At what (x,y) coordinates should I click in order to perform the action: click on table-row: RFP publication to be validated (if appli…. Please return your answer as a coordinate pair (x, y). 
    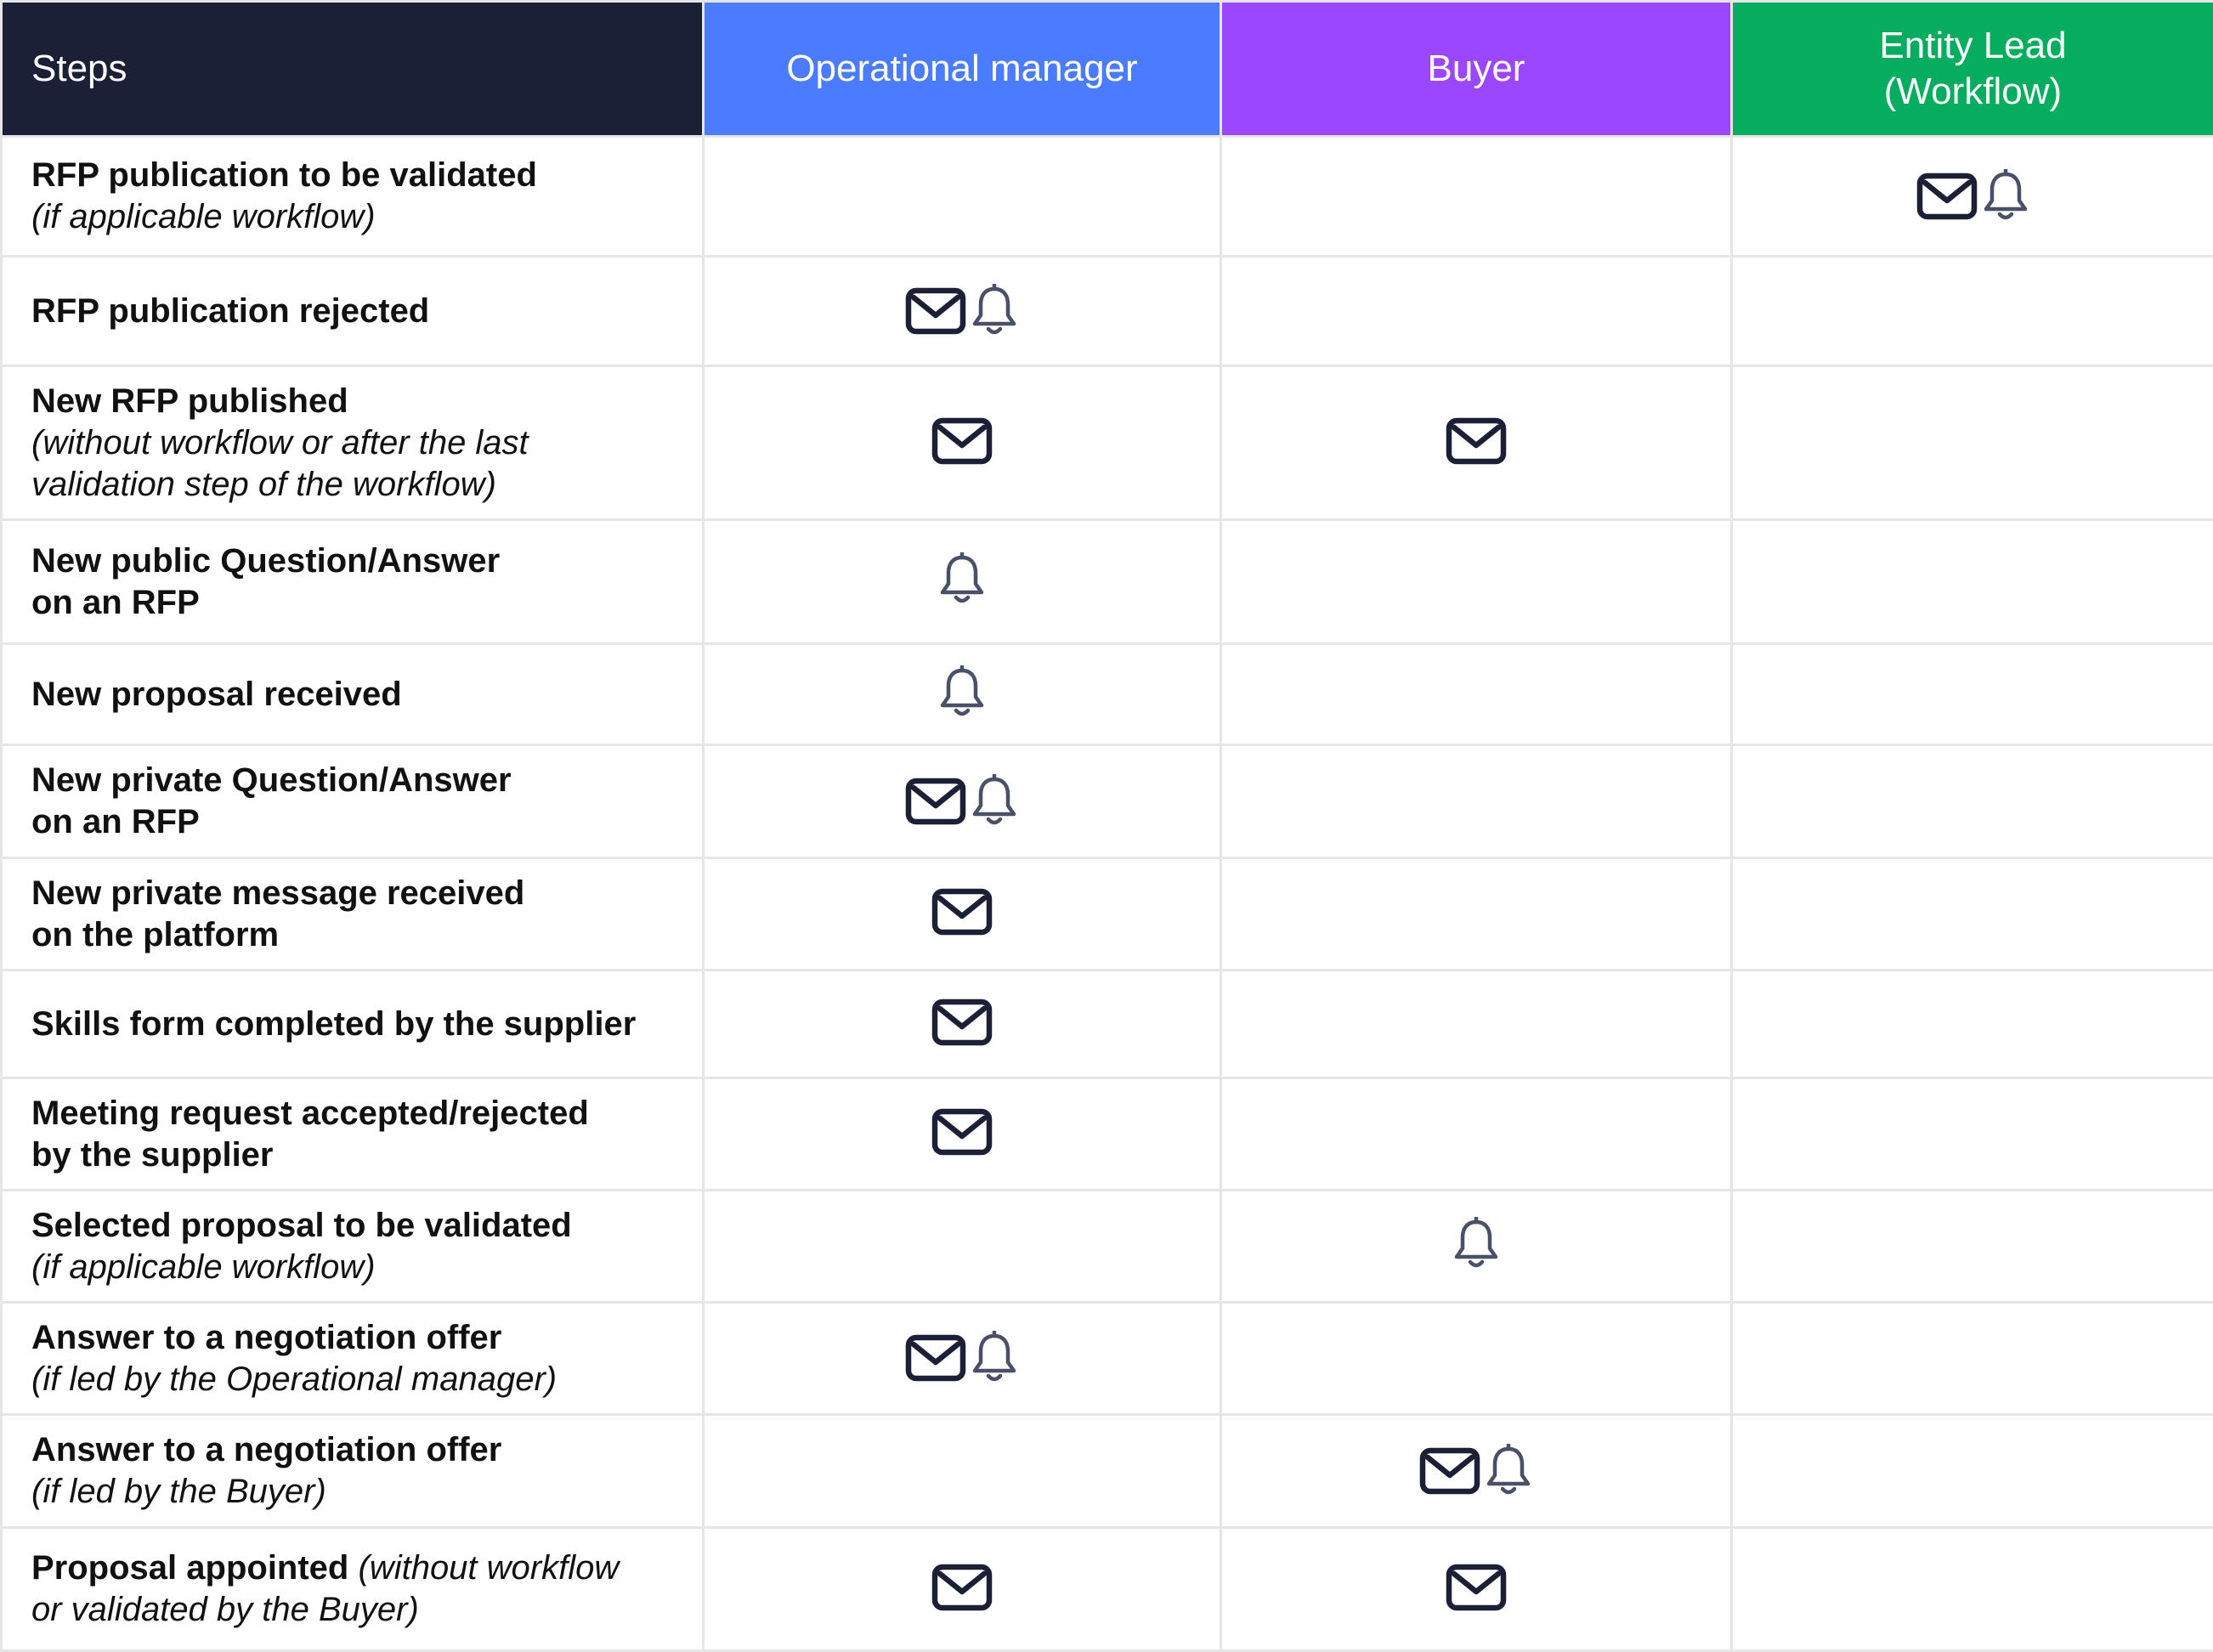
    Looking at the image, I should click on (1107, 197).